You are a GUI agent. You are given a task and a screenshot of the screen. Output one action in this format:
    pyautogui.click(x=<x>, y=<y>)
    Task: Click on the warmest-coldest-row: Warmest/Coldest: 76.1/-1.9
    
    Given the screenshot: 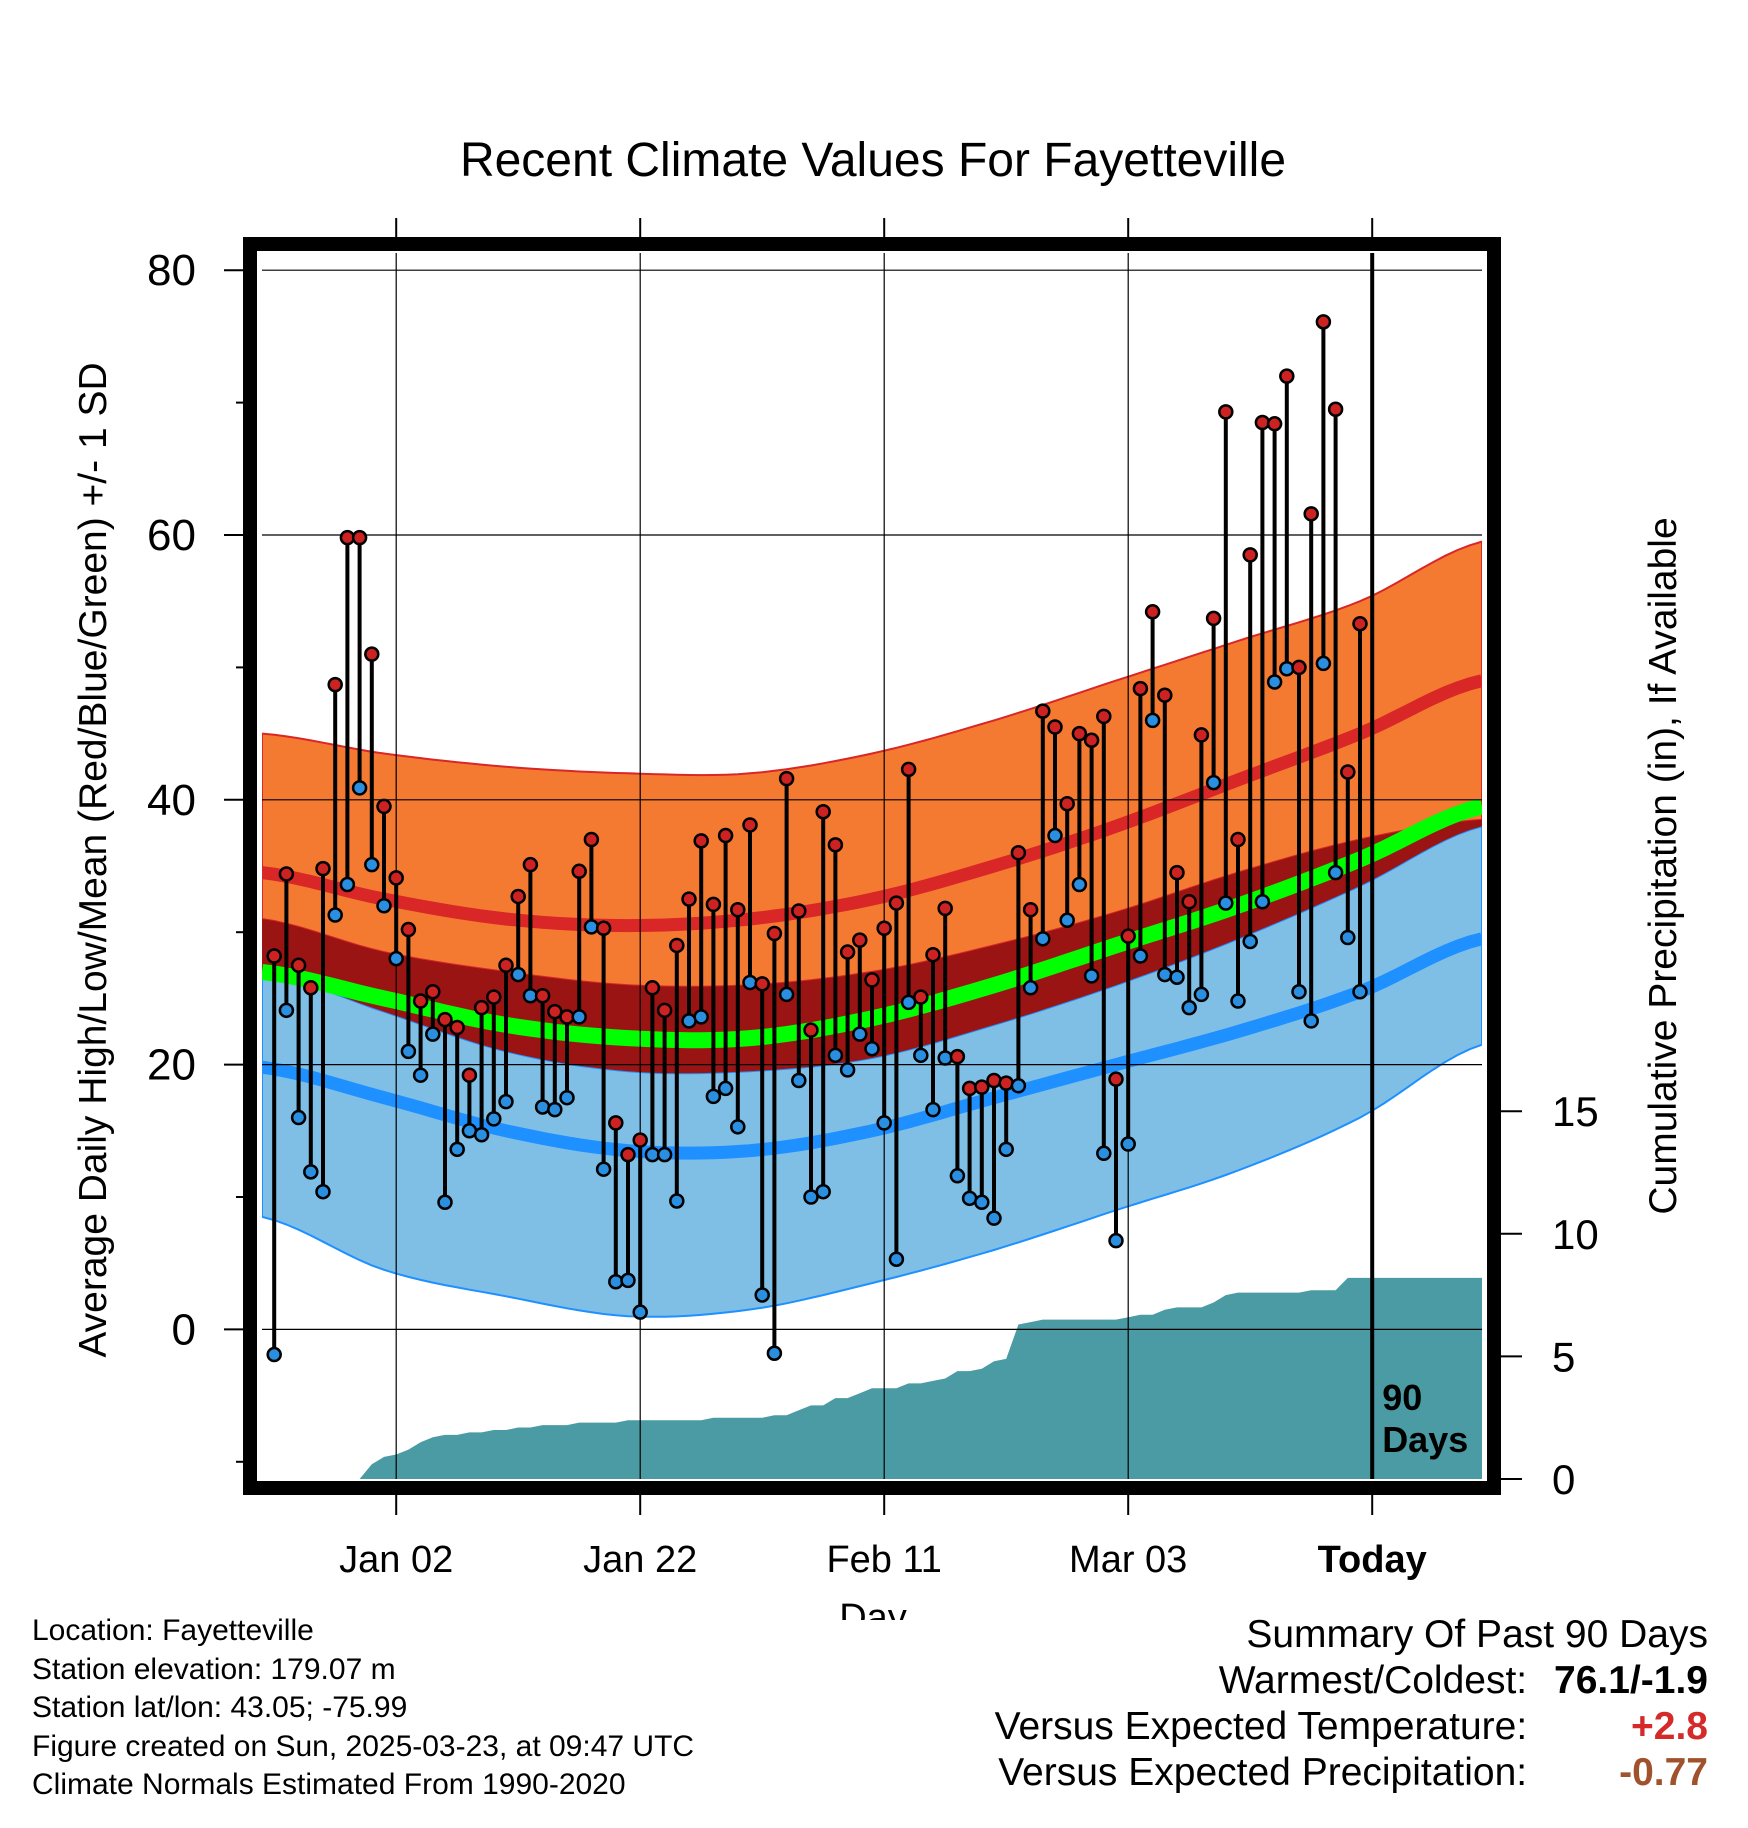 What is the action you would take?
    pyautogui.click(x=1351, y=1681)
    